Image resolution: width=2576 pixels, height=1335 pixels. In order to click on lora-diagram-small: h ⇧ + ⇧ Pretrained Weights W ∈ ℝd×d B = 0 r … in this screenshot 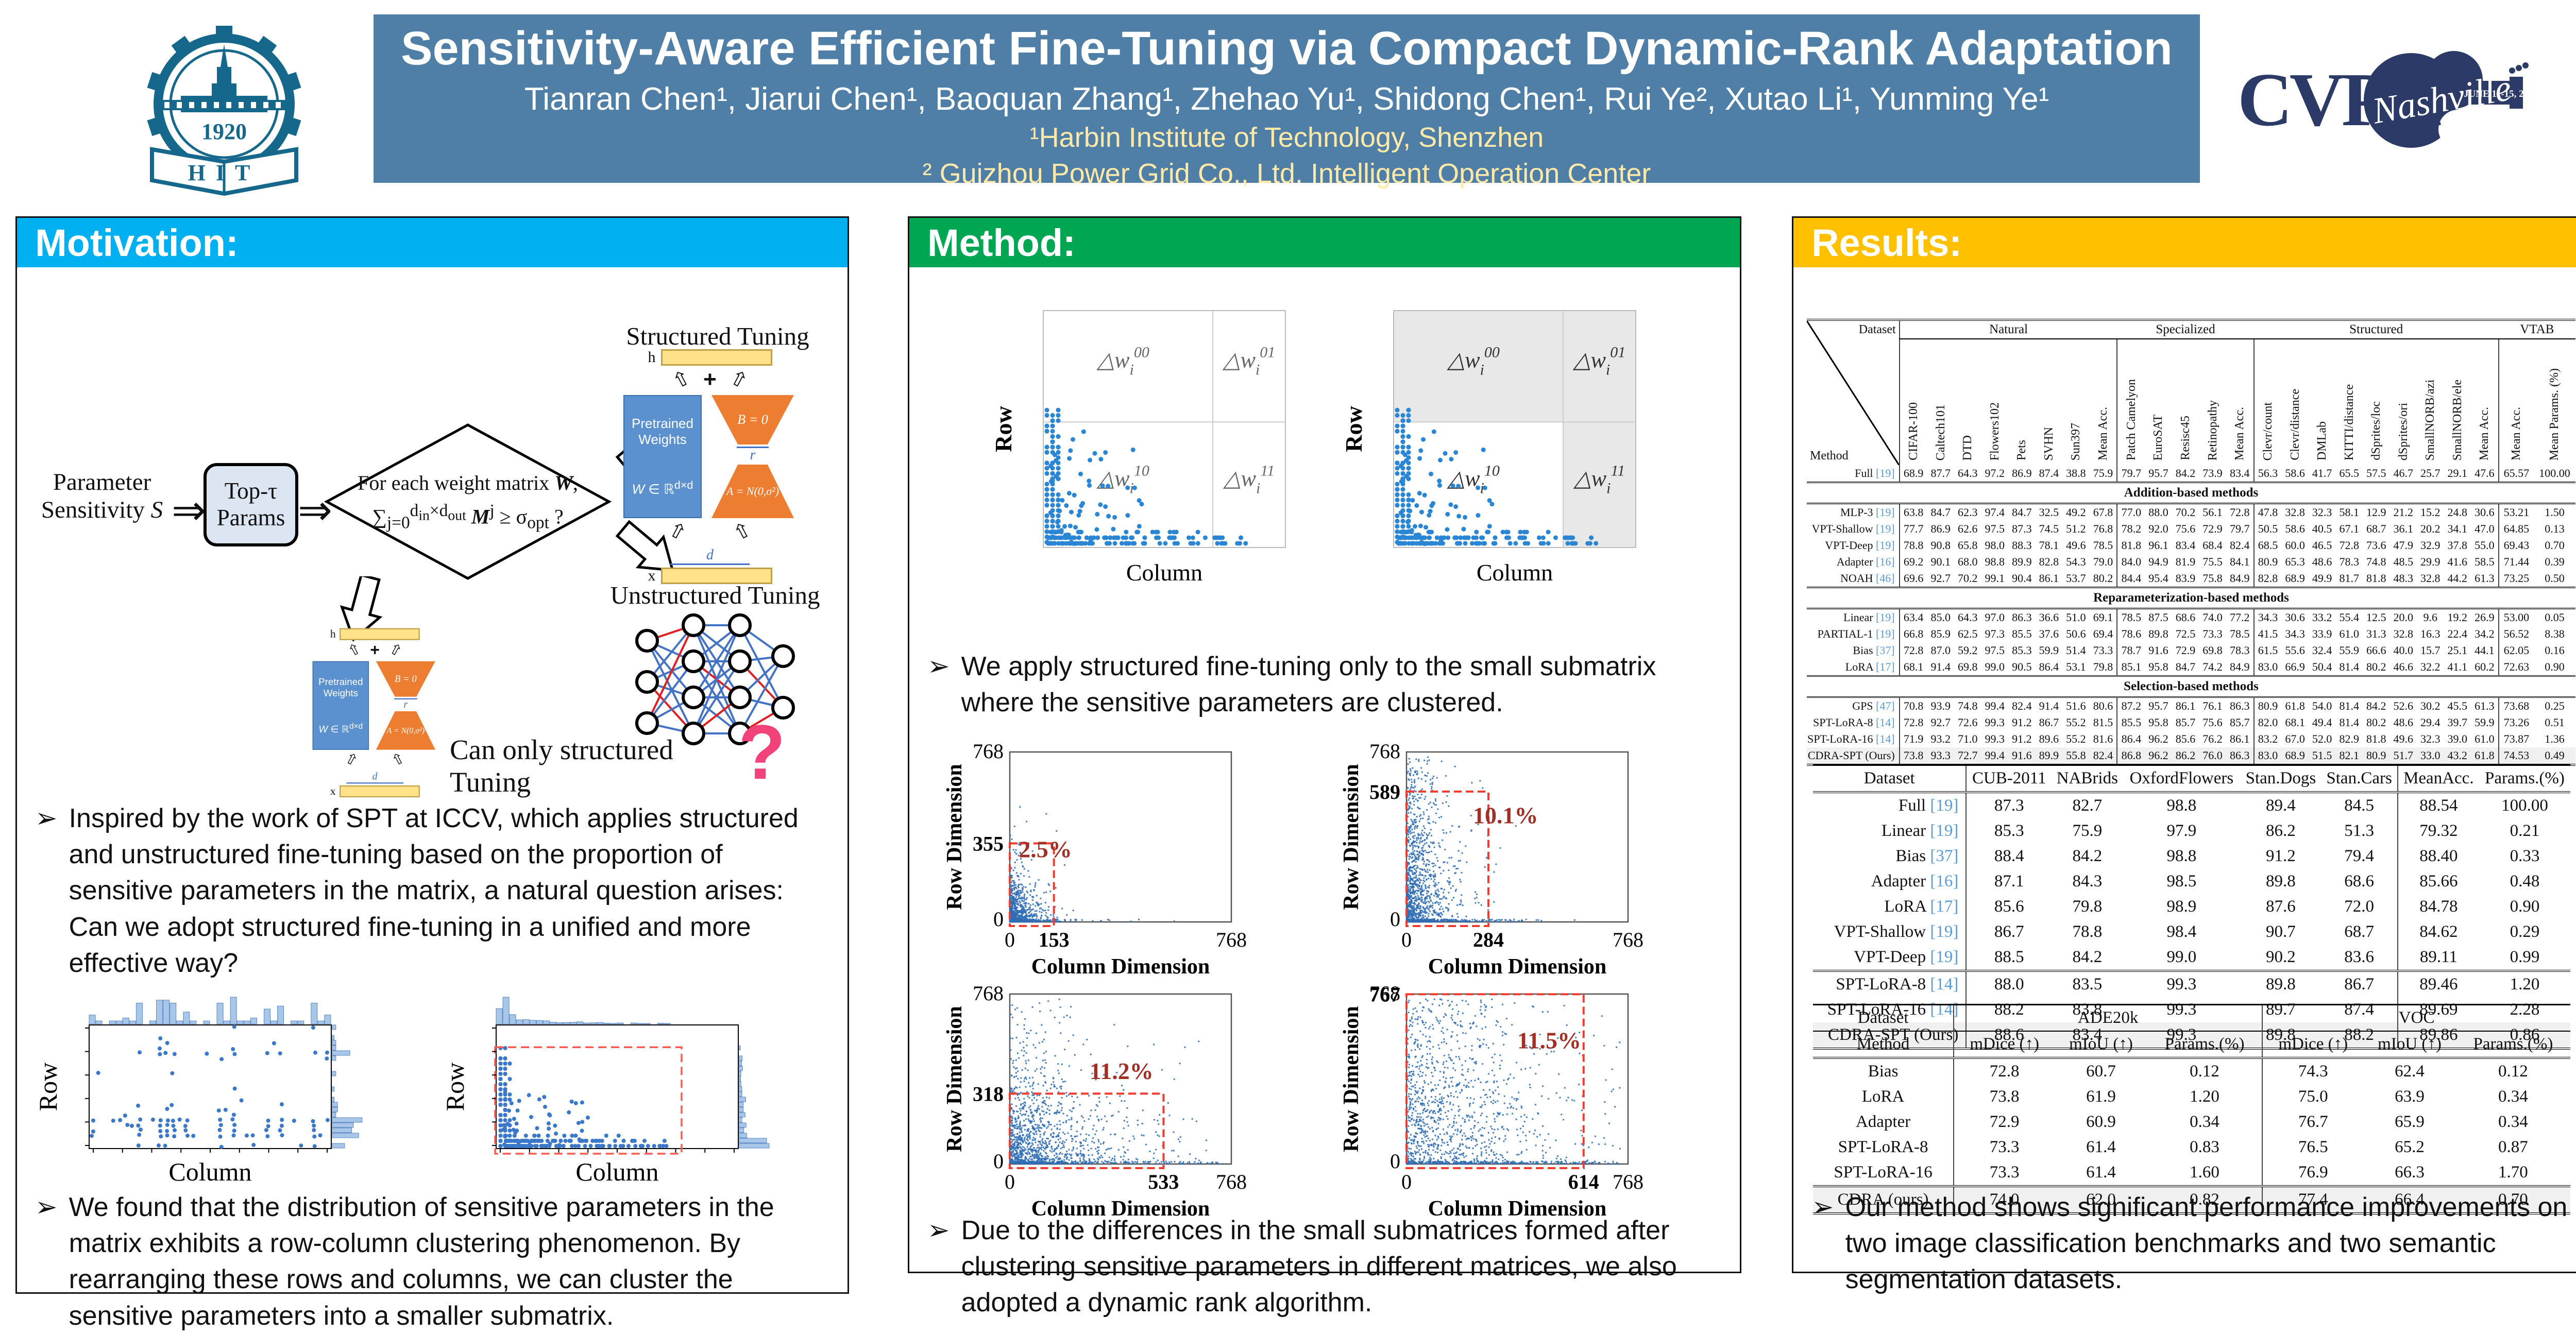, I will do `click(375, 713)`.